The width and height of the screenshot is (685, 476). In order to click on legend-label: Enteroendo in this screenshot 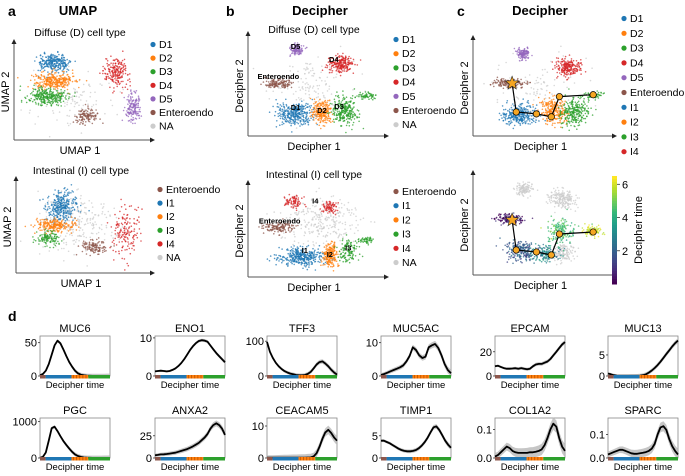, I will do `click(193, 190)`.